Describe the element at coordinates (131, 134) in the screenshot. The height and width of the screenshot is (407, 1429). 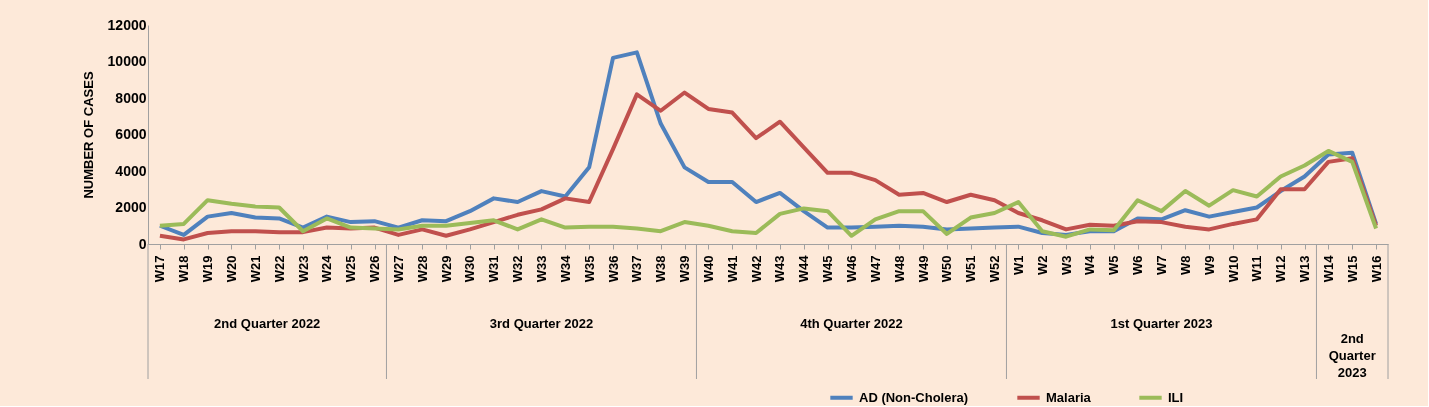
I see `y-tick-label: 6000` at that location.